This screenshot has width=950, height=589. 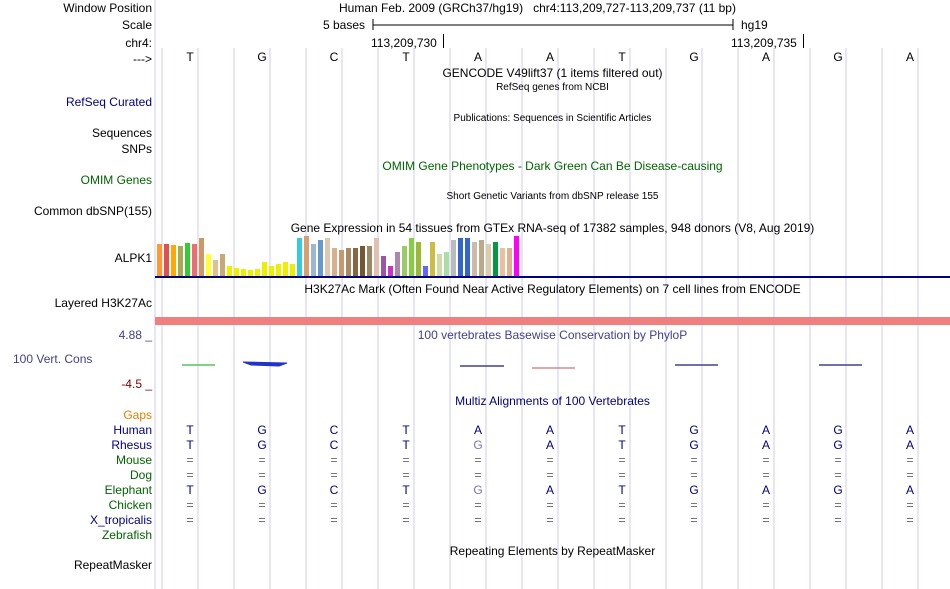 I want to click on h3k27ac-signal-bar, so click(x=552, y=321).